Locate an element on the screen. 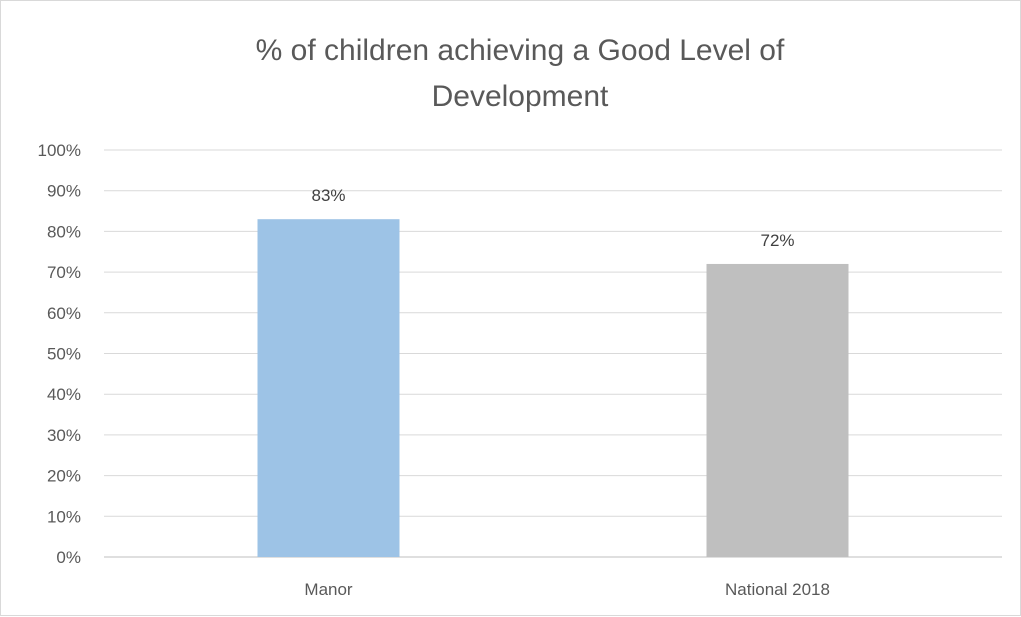 This screenshot has height=617, width=1021. y-tick-label: 90% is located at coordinates (64, 191).